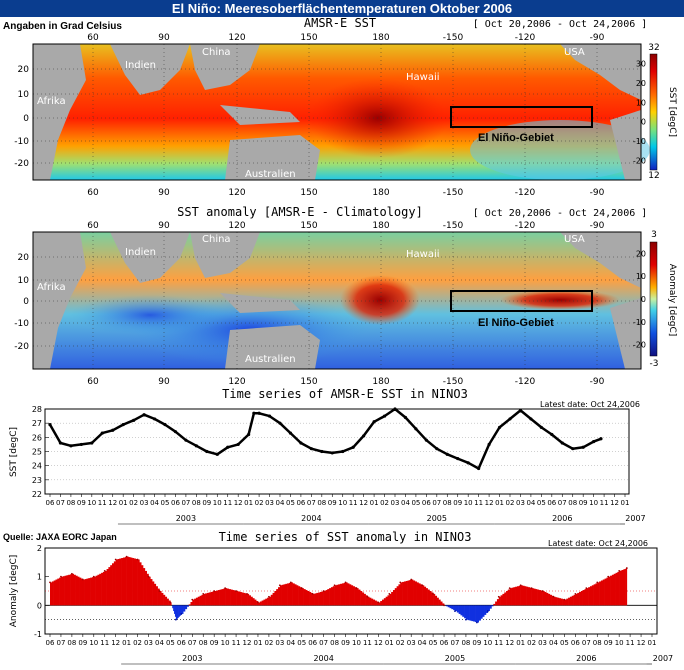 This screenshot has width=684, height=670. What do you see at coordinates (653, 112) in the screenshot?
I see `sst-colorbar` at bounding box center [653, 112].